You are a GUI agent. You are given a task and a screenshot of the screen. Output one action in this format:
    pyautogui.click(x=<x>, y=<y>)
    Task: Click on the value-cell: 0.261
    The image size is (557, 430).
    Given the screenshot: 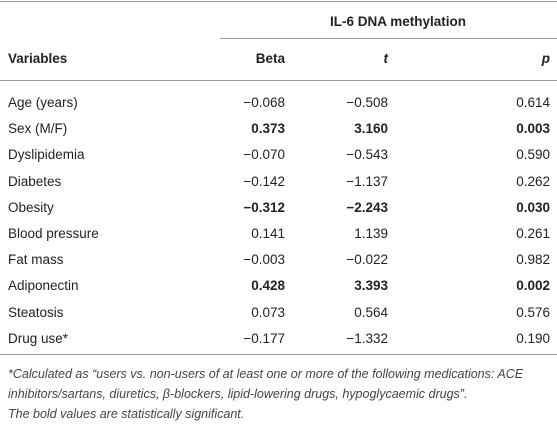 What is the action you would take?
    pyautogui.click(x=533, y=233)
    